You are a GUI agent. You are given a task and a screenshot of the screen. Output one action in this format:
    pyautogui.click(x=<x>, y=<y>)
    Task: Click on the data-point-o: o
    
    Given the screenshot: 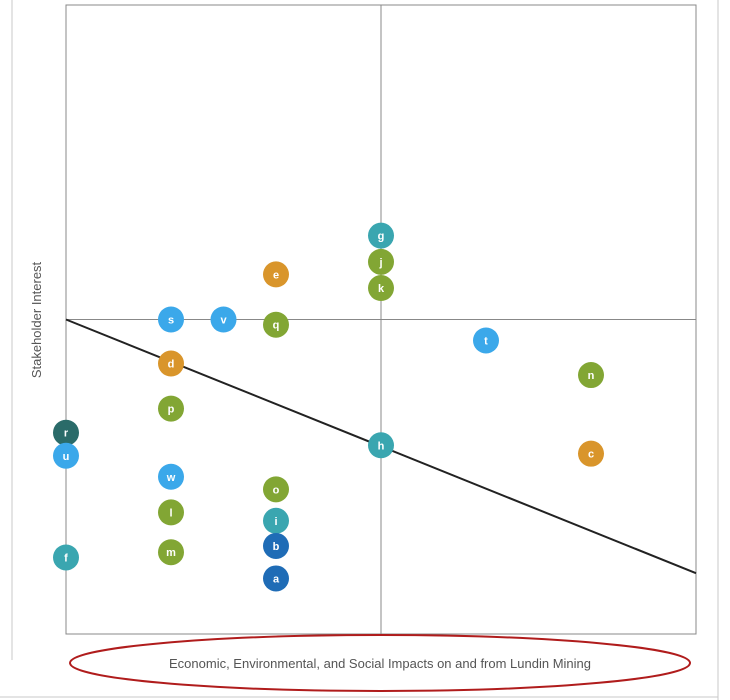 What is the action you would take?
    pyautogui.click(x=276, y=489)
    